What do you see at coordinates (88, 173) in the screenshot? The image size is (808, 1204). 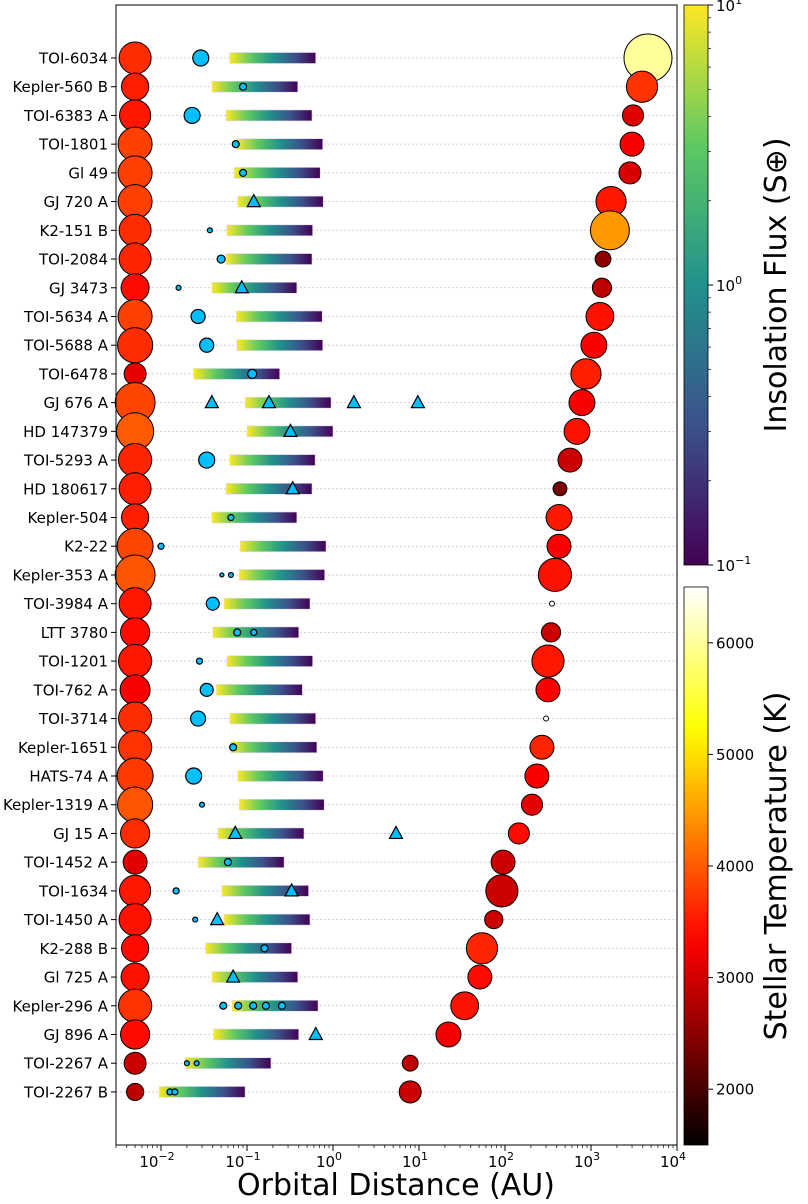 I see `y-tick-label: Gl 49` at bounding box center [88, 173].